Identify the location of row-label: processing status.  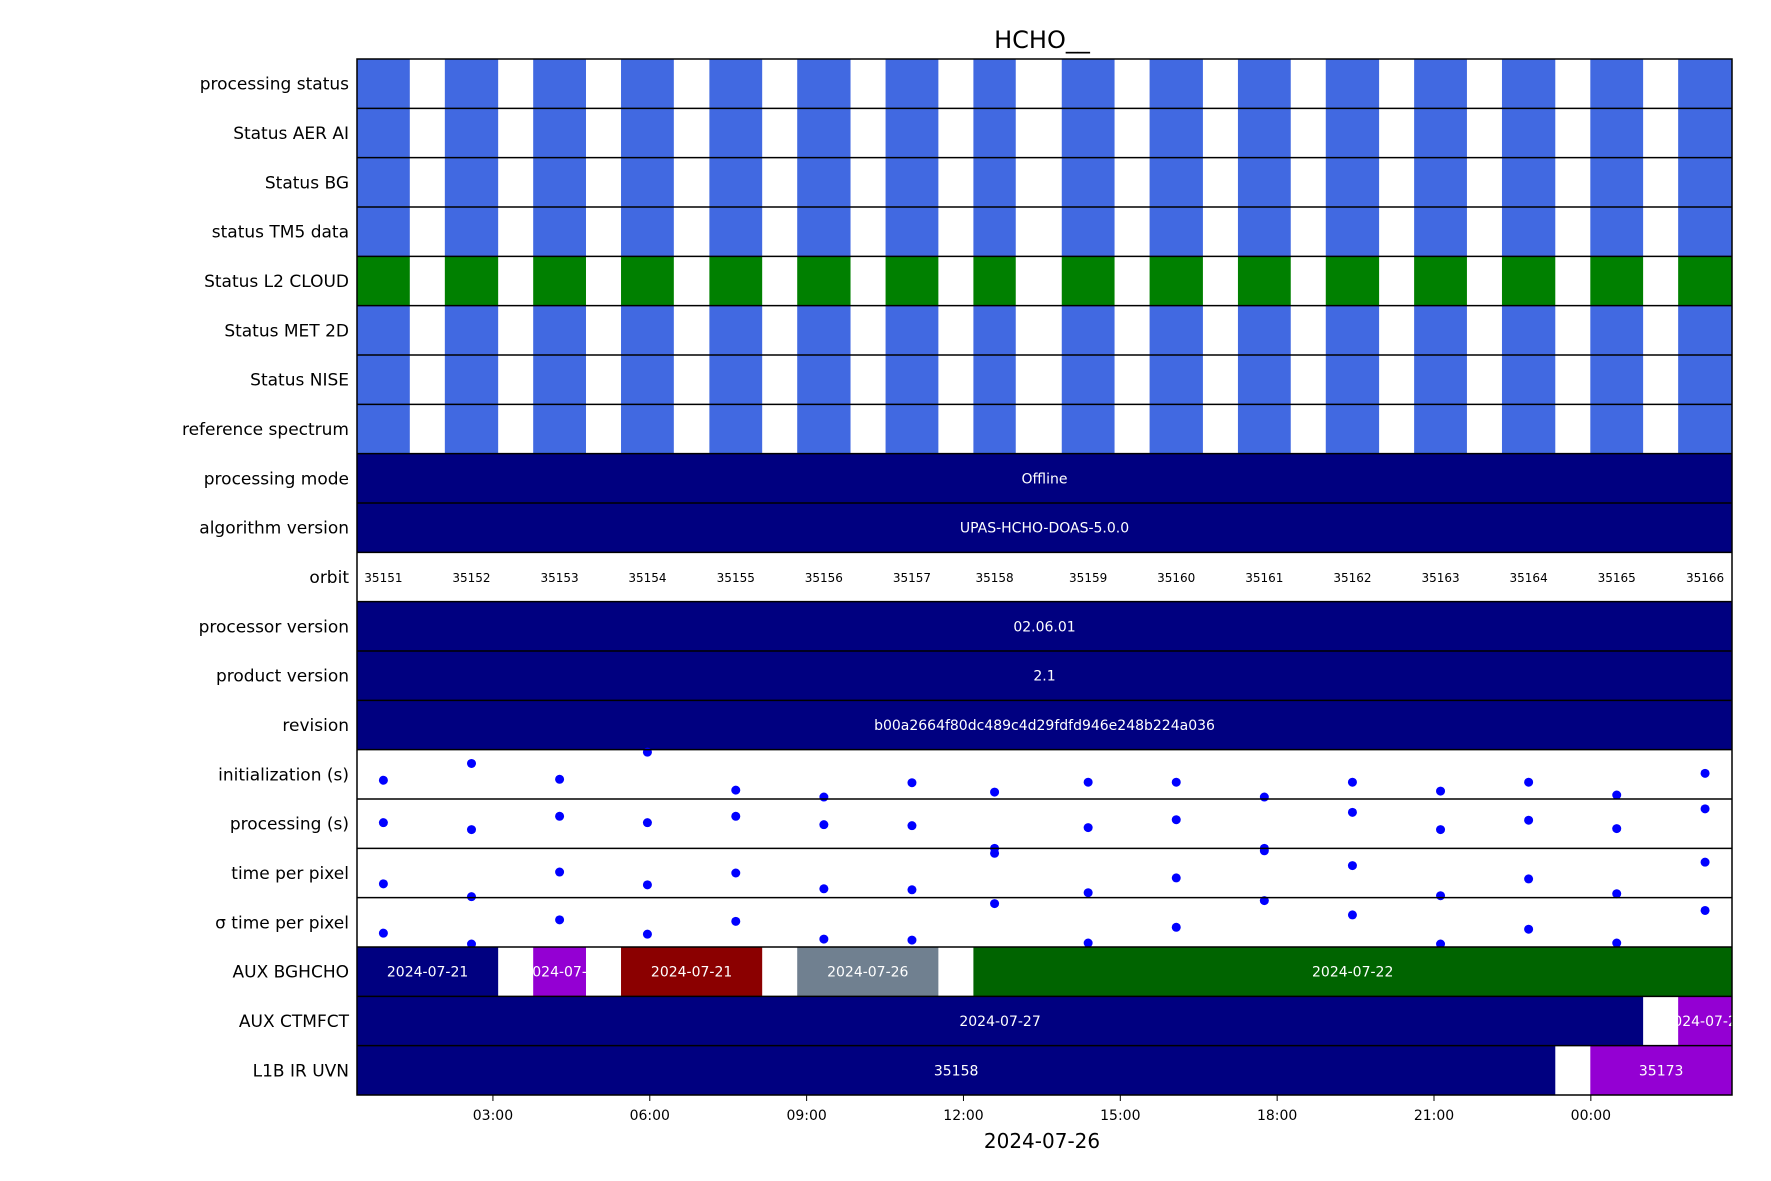
(274, 85).